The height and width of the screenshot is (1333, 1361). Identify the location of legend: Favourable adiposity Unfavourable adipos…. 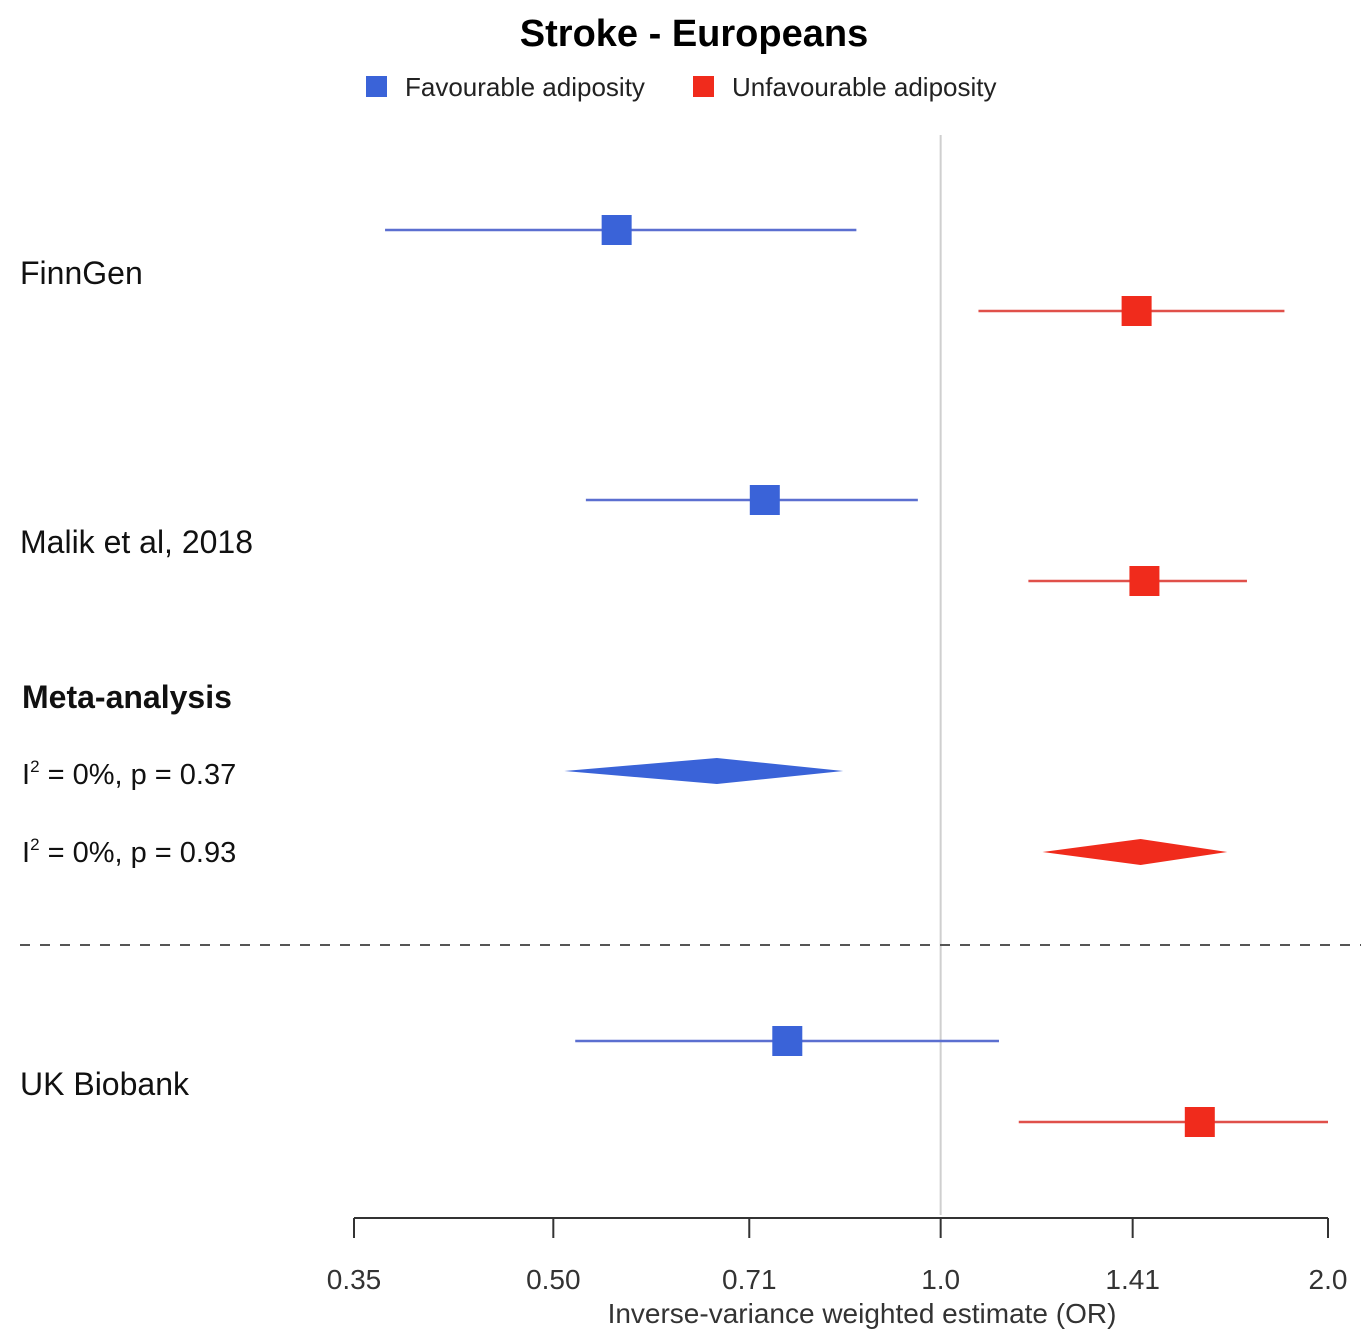
(681, 87).